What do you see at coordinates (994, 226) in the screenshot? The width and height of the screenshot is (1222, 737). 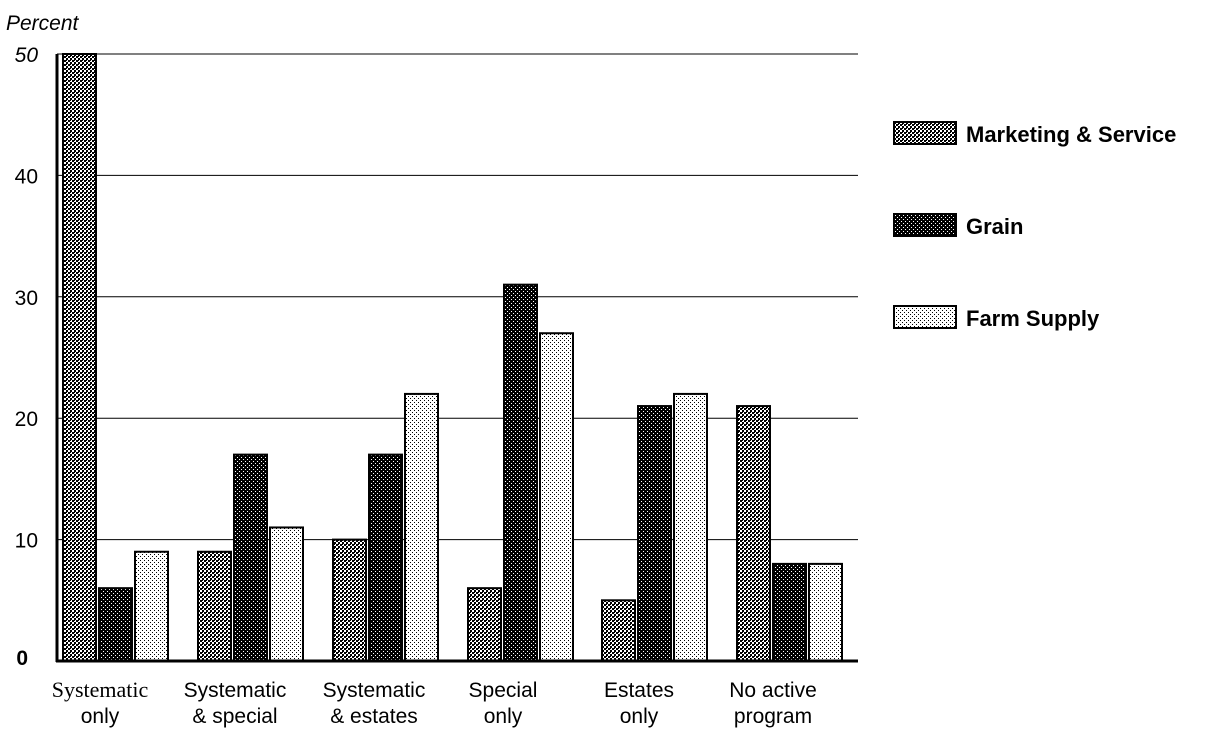 I see `legend-label: Grain` at bounding box center [994, 226].